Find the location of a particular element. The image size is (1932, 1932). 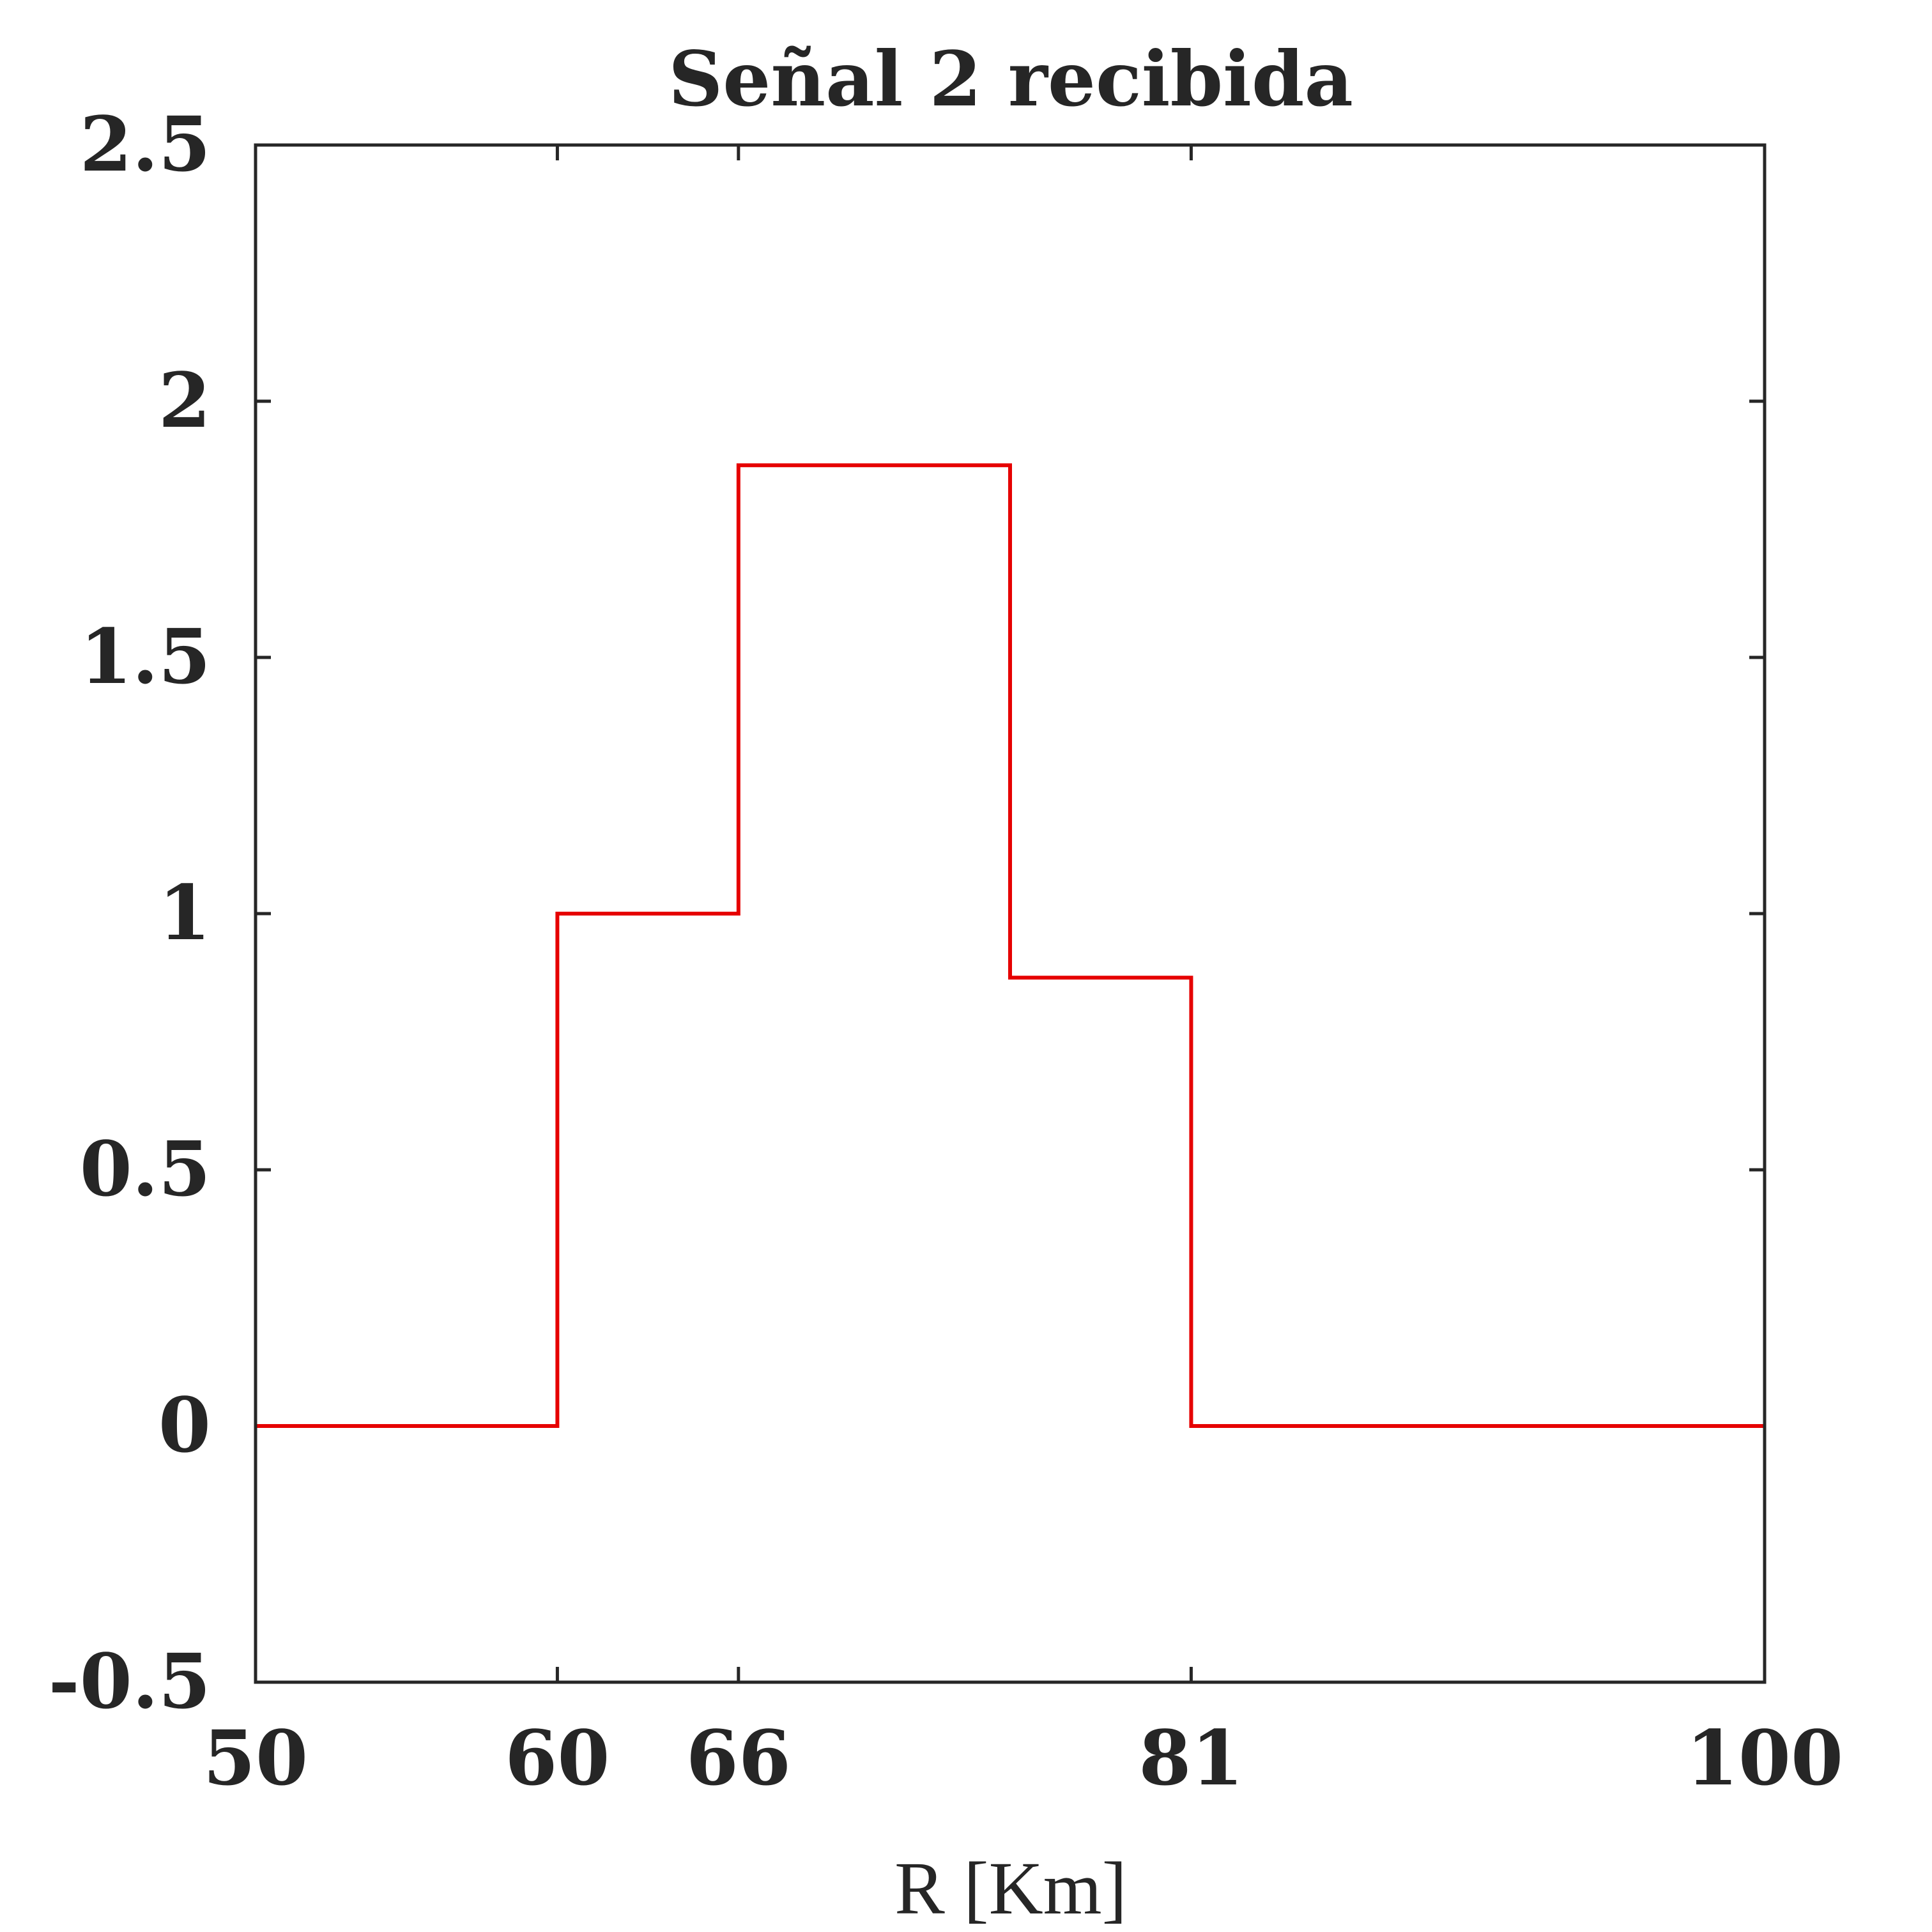

x-tick-label: 66 is located at coordinates (738, 1757).